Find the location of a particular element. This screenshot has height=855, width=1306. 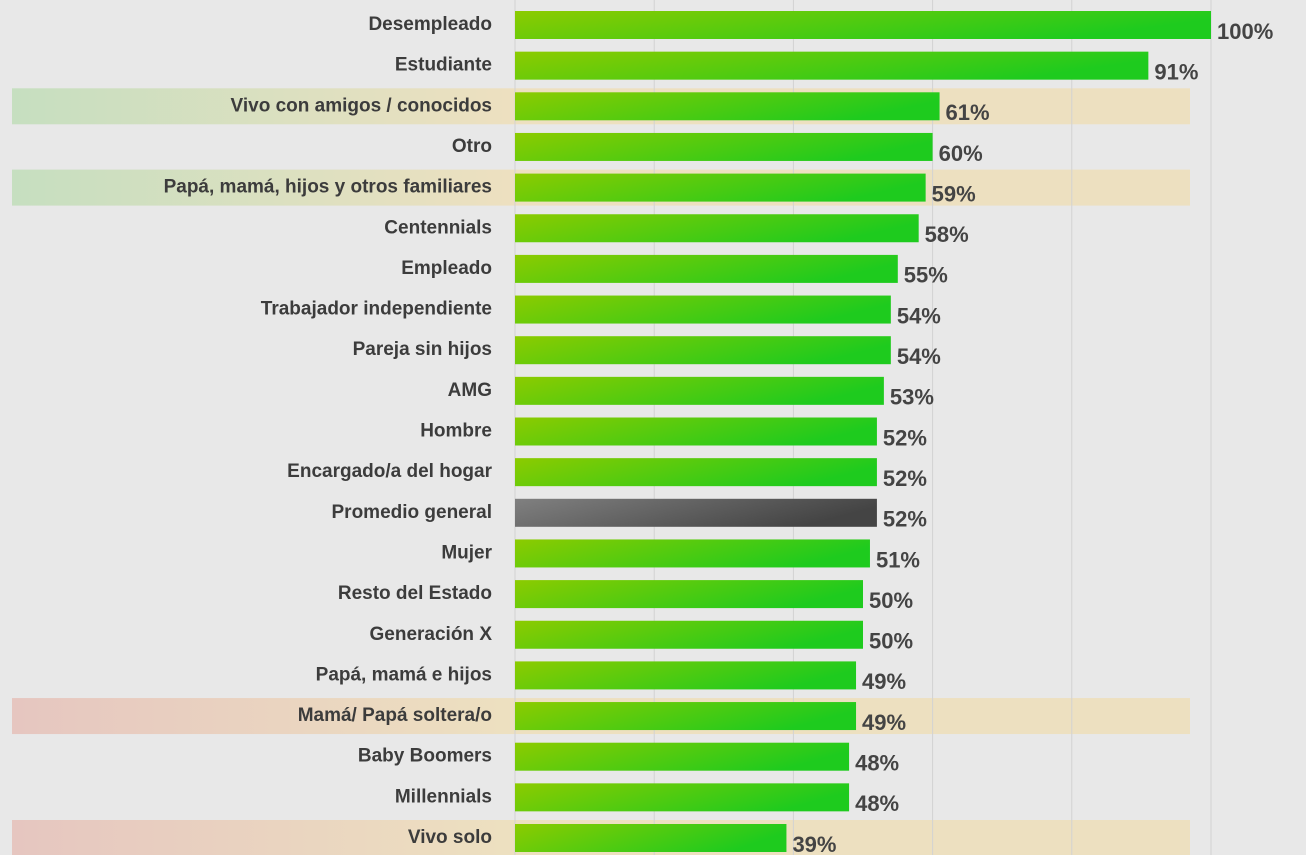

value-label: 53% is located at coordinates (912, 397).